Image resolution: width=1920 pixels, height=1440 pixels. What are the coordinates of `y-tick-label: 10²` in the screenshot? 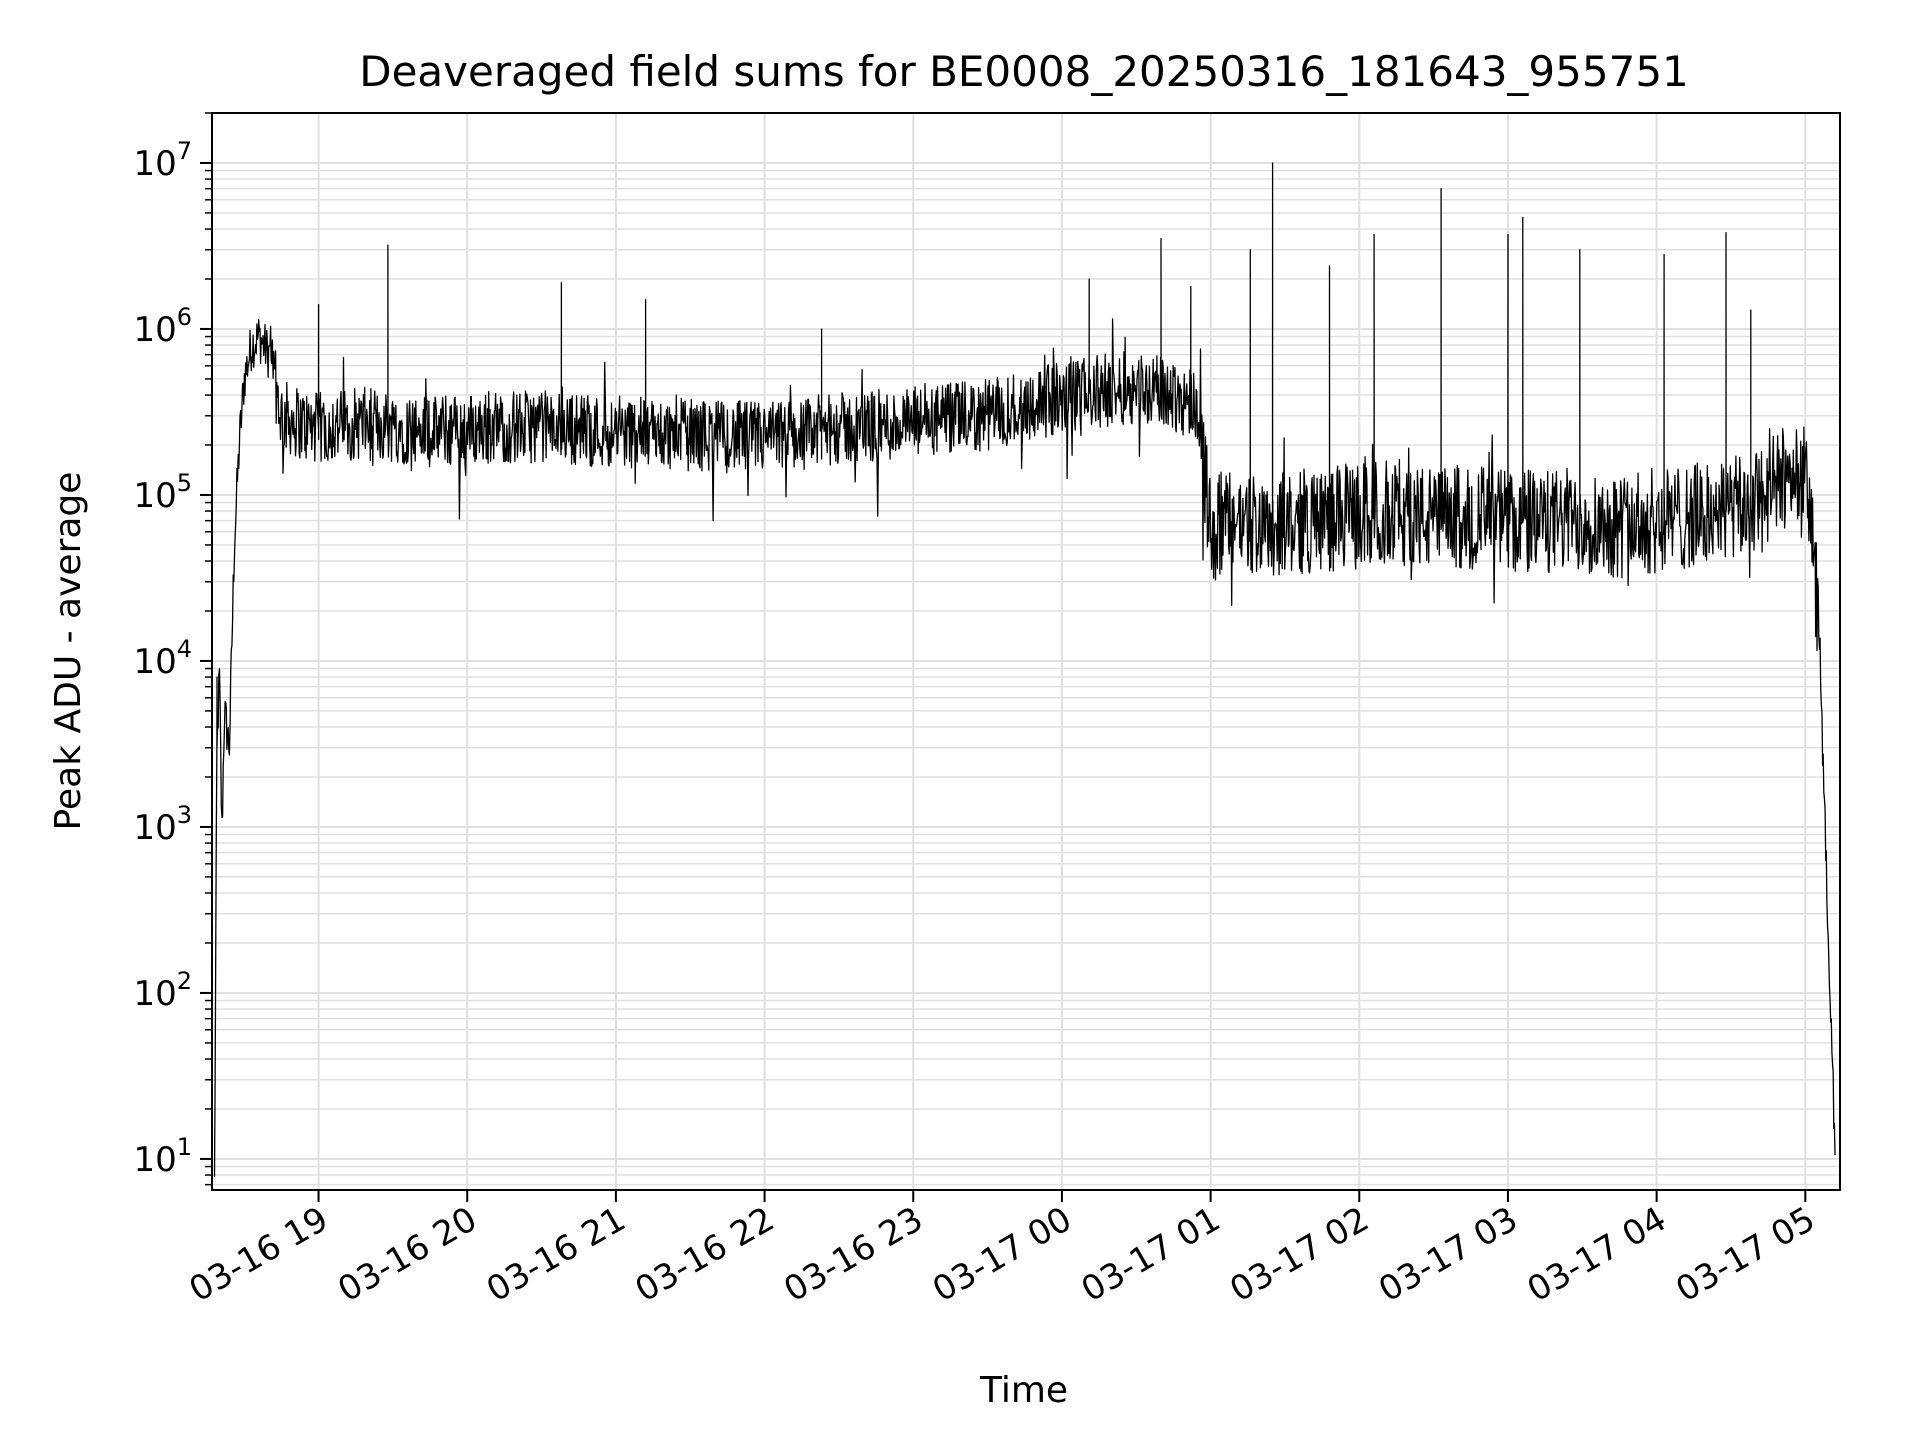 It's located at (162, 990).